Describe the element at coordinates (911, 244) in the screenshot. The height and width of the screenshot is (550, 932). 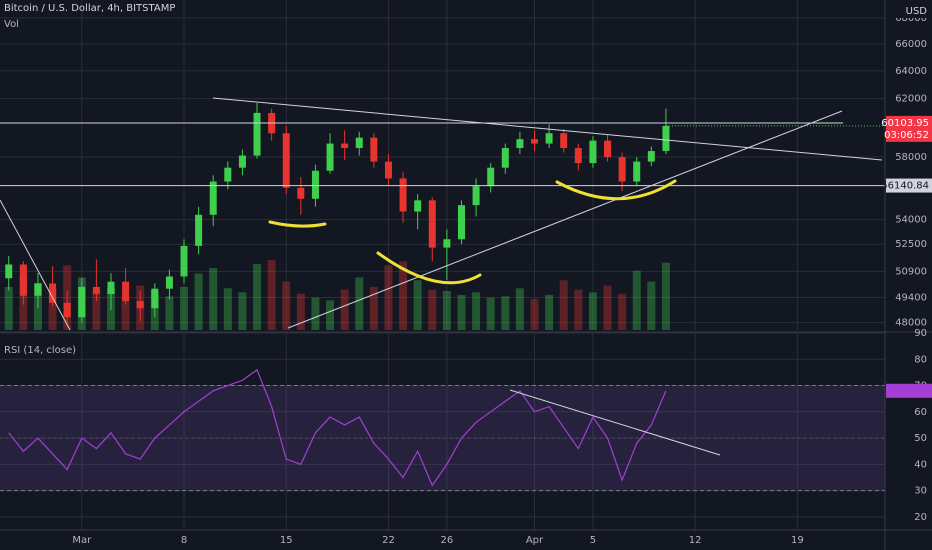
I see `y-tick-label: 52500` at that location.